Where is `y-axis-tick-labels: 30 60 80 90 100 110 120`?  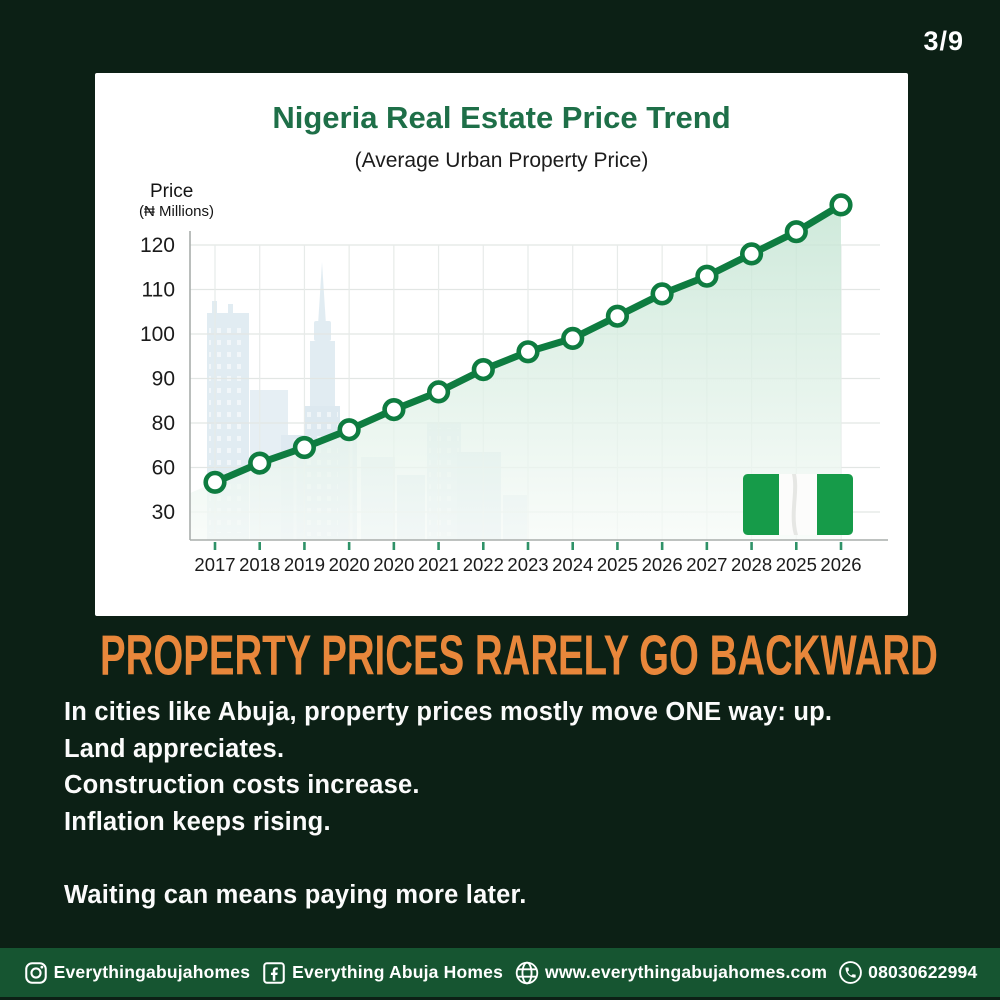 y-axis-tick-labels: 30 60 80 90 100 110 120 is located at coordinates (157, 379).